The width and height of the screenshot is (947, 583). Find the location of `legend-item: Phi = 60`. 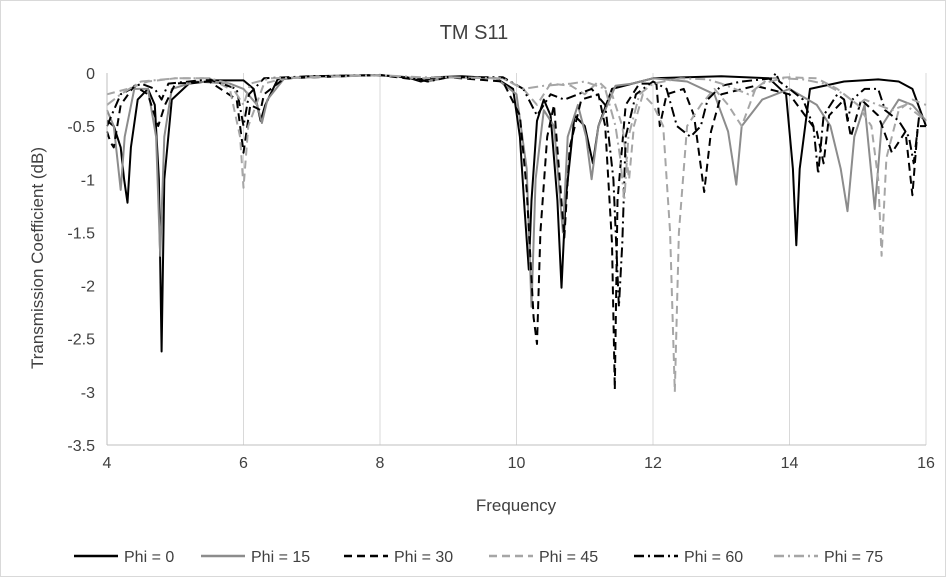

legend-item: Phi = 60 is located at coordinates (688, 557).